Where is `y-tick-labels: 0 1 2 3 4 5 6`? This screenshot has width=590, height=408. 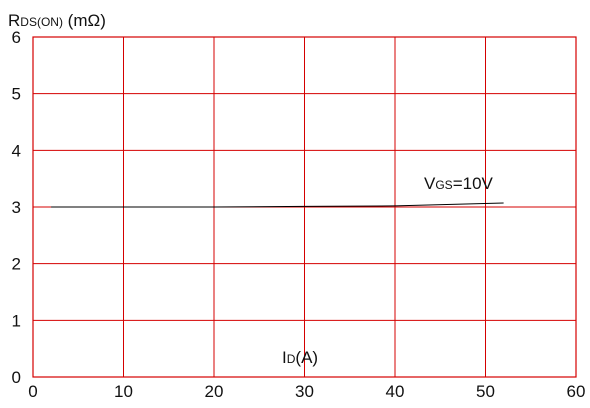 y-tick-labels: 0 1 2 3 4 5 6 is located at coordinates (16, 207).